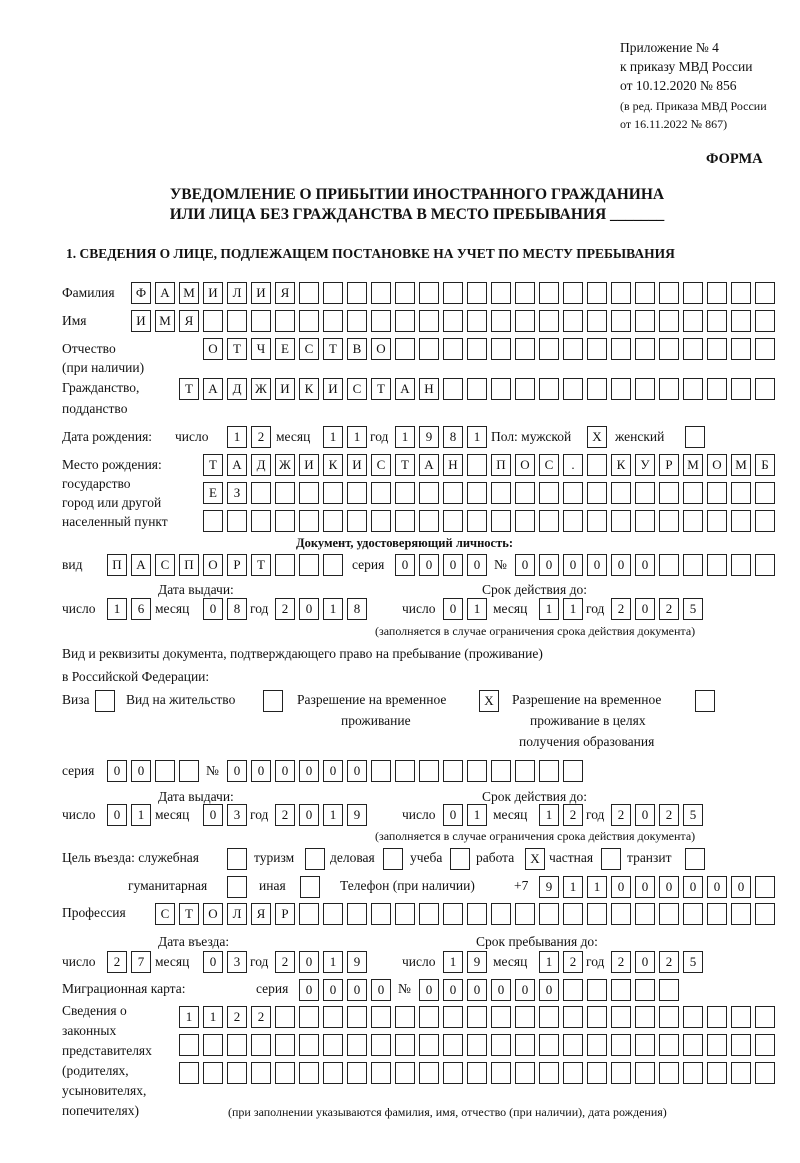 The width and height of the screenshot is (800, 1163). I want to click on char-cell: 5, so click(693, 815).